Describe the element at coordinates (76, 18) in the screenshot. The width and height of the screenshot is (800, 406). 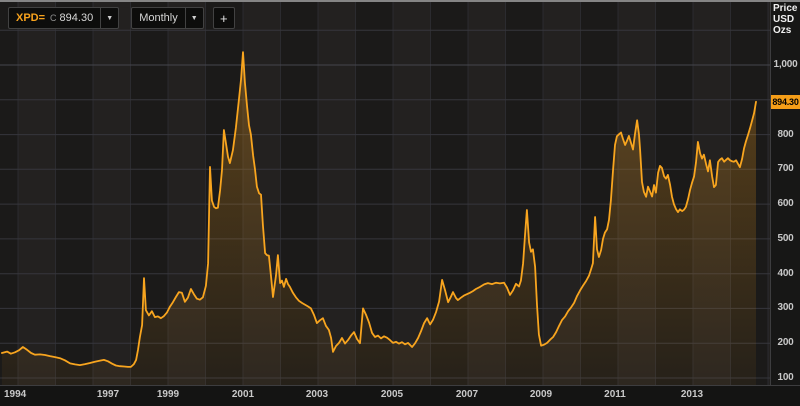
I see `symbol-last-price: 894.30` at that location.